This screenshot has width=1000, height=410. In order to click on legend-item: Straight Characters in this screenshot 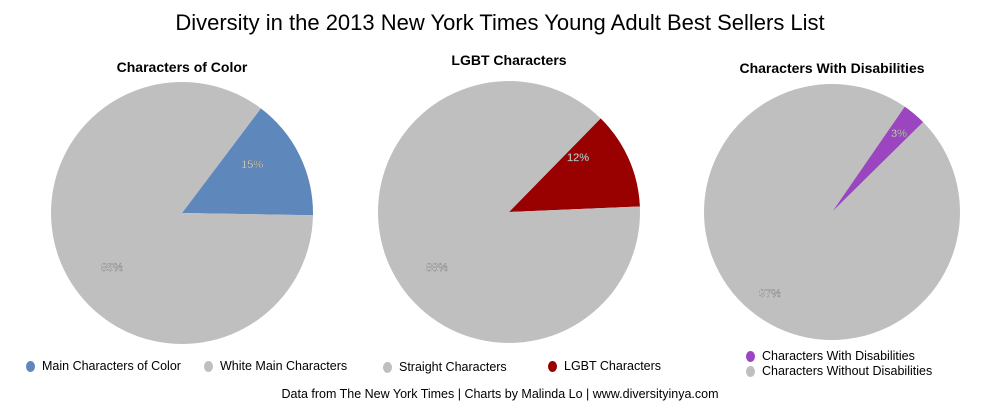, I will do `click(445, 367)`.